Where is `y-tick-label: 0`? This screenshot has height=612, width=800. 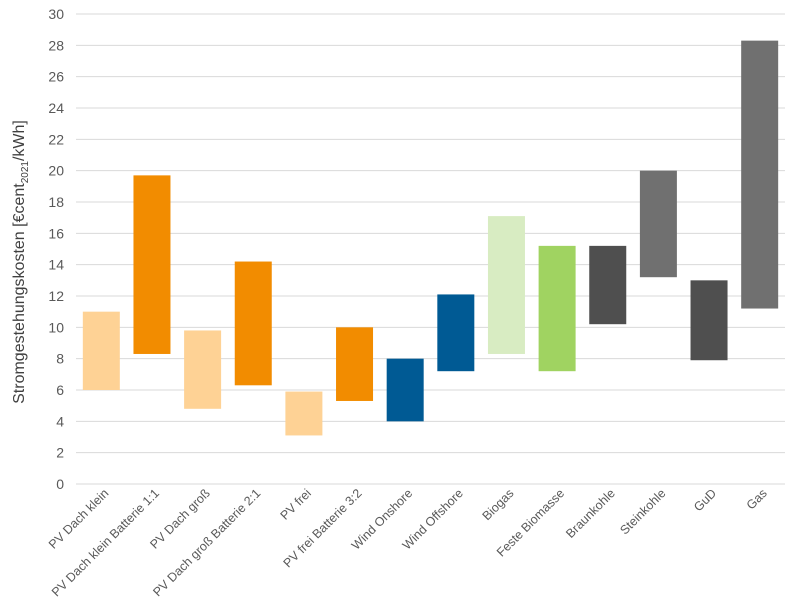 y-tick-label: 0 is located at coordinates (60, 484).